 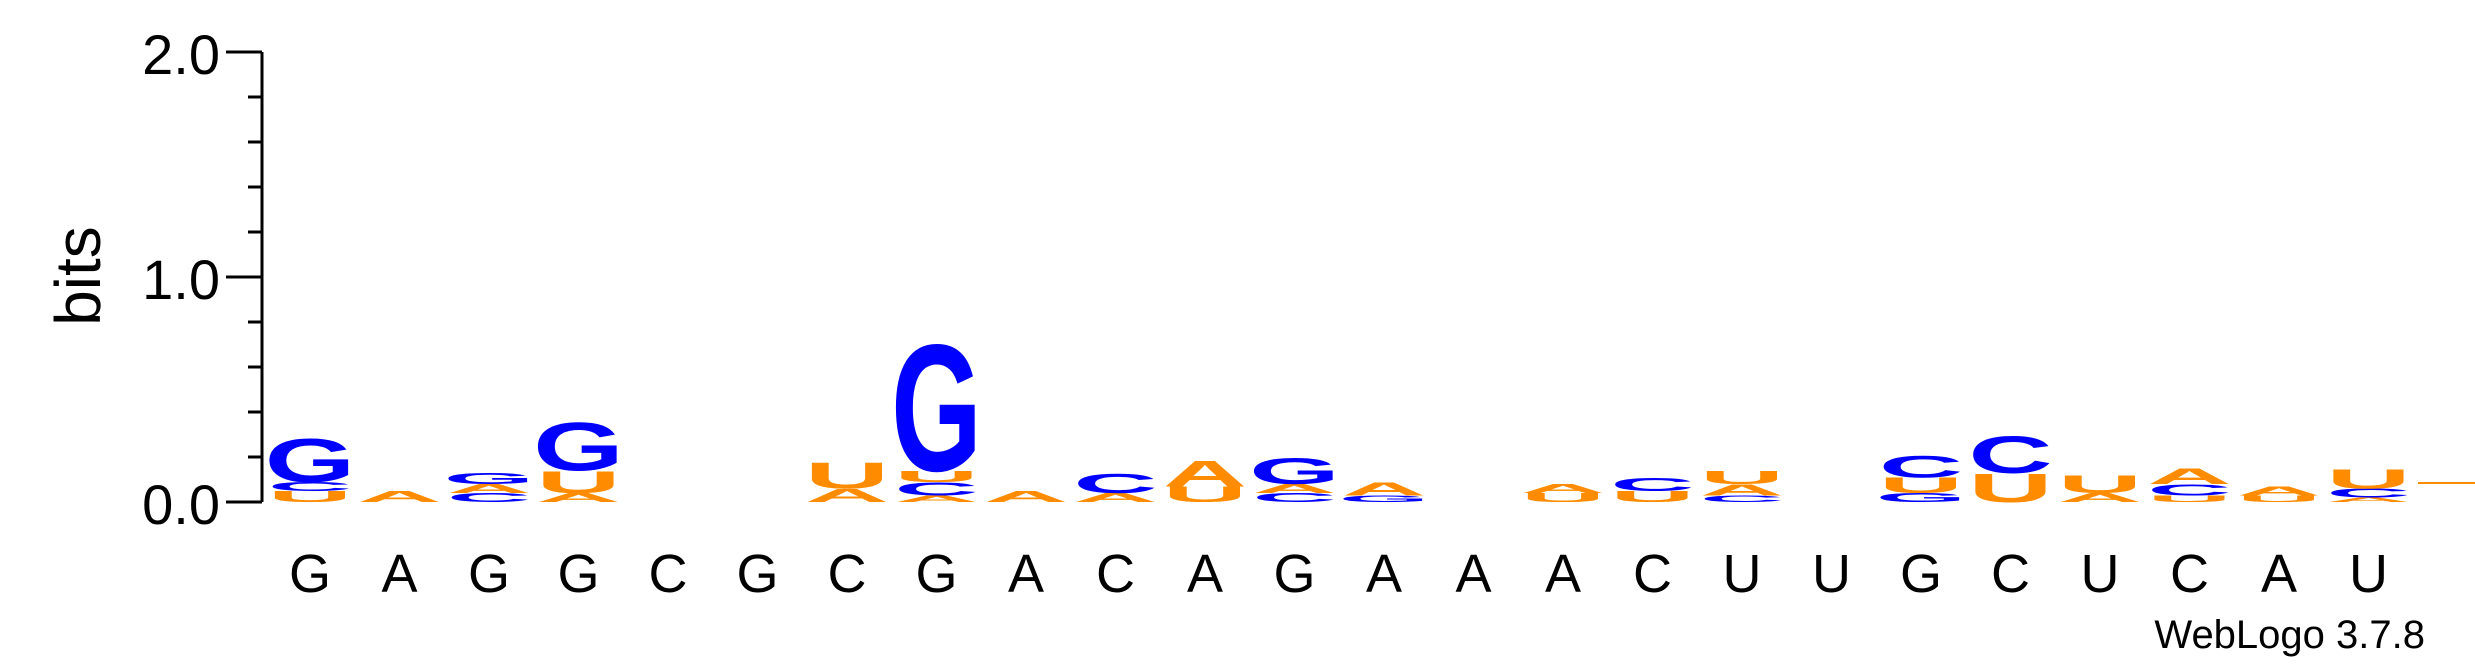 I want to click on logo-column: GUC, so click(x=1921, y=476).